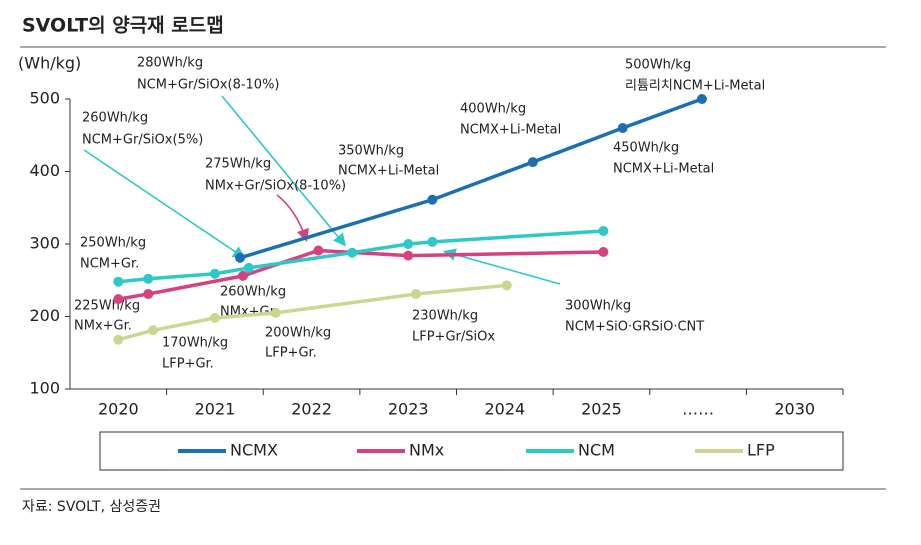 The height and width of the screenshot is (545, 921). Describe the element at coordinates (44, 315) in the screenshot. I see `y-tick-label: 200` at that location.